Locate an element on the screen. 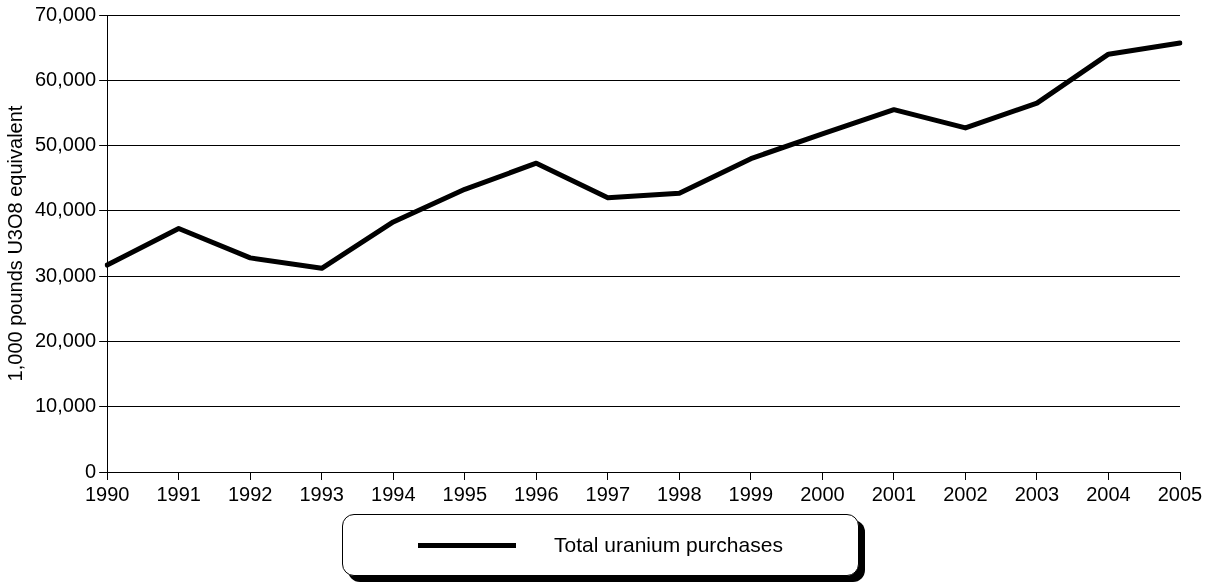 The width and height of the screenshot is (1225, 588). x-tick-label: 1994 is located at coordinates (393, 493).